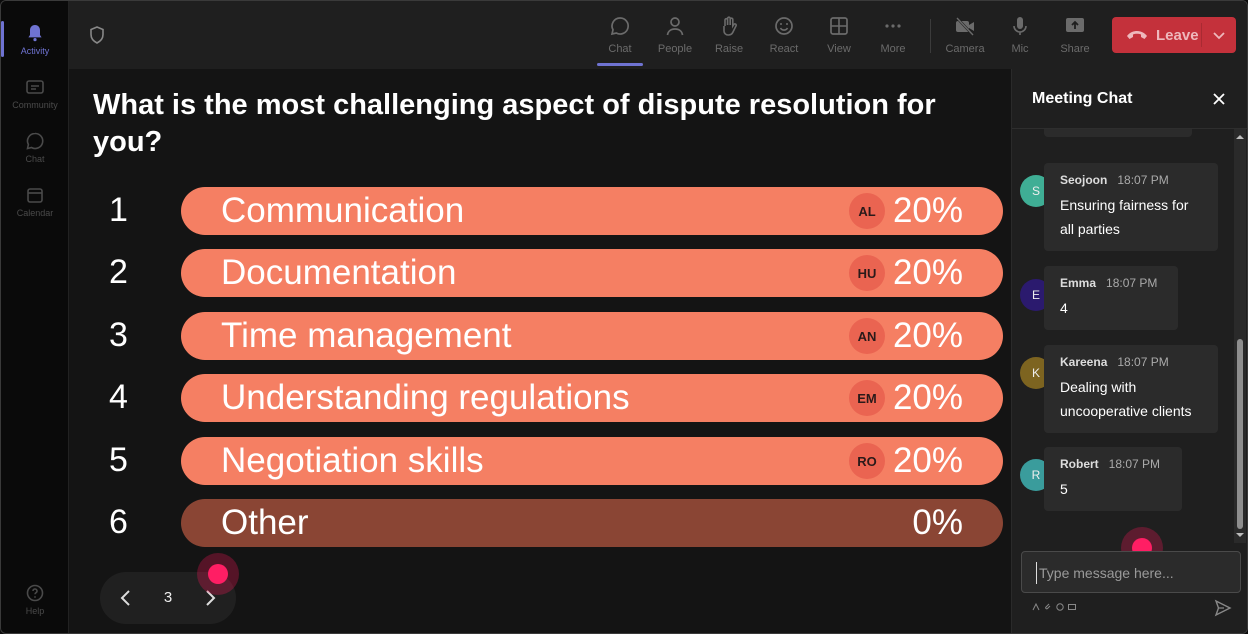  I want to click on chevron-right-icon, so click(210, 598).